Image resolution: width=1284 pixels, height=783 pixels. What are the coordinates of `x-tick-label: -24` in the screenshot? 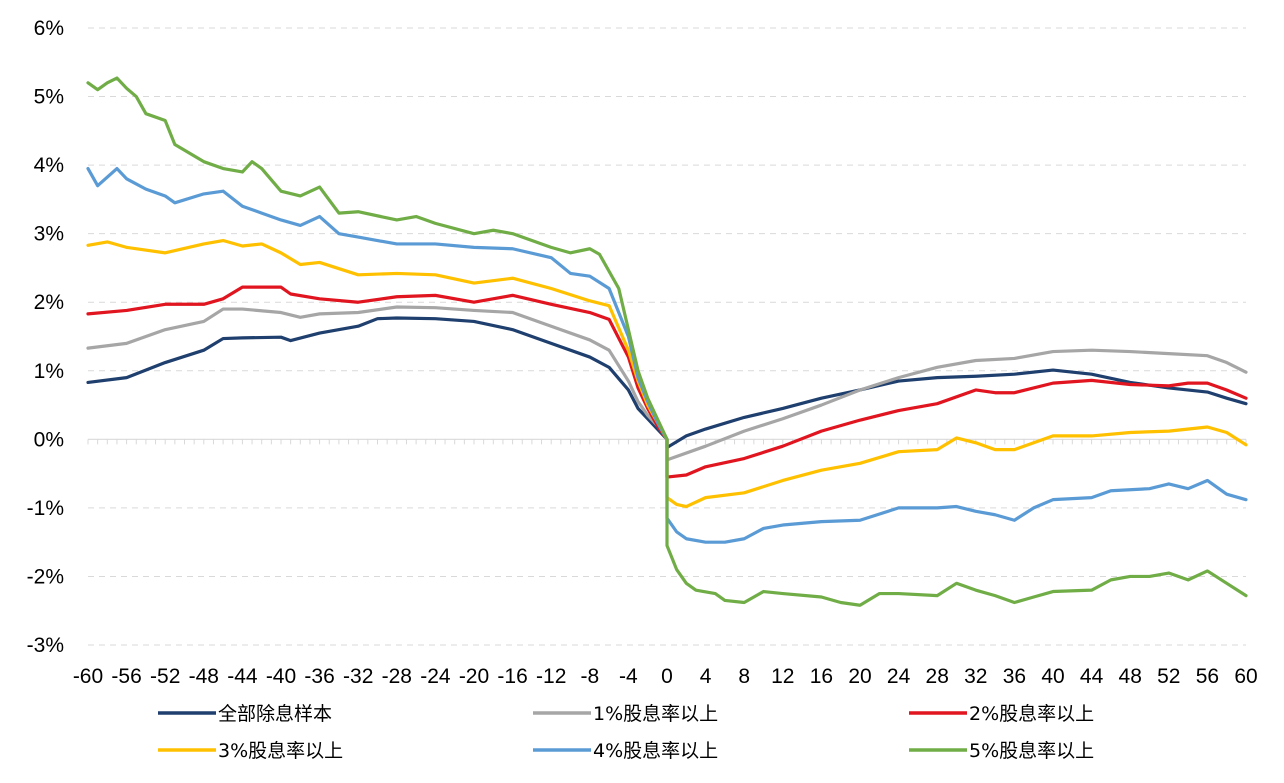 It's located at (435, 676).